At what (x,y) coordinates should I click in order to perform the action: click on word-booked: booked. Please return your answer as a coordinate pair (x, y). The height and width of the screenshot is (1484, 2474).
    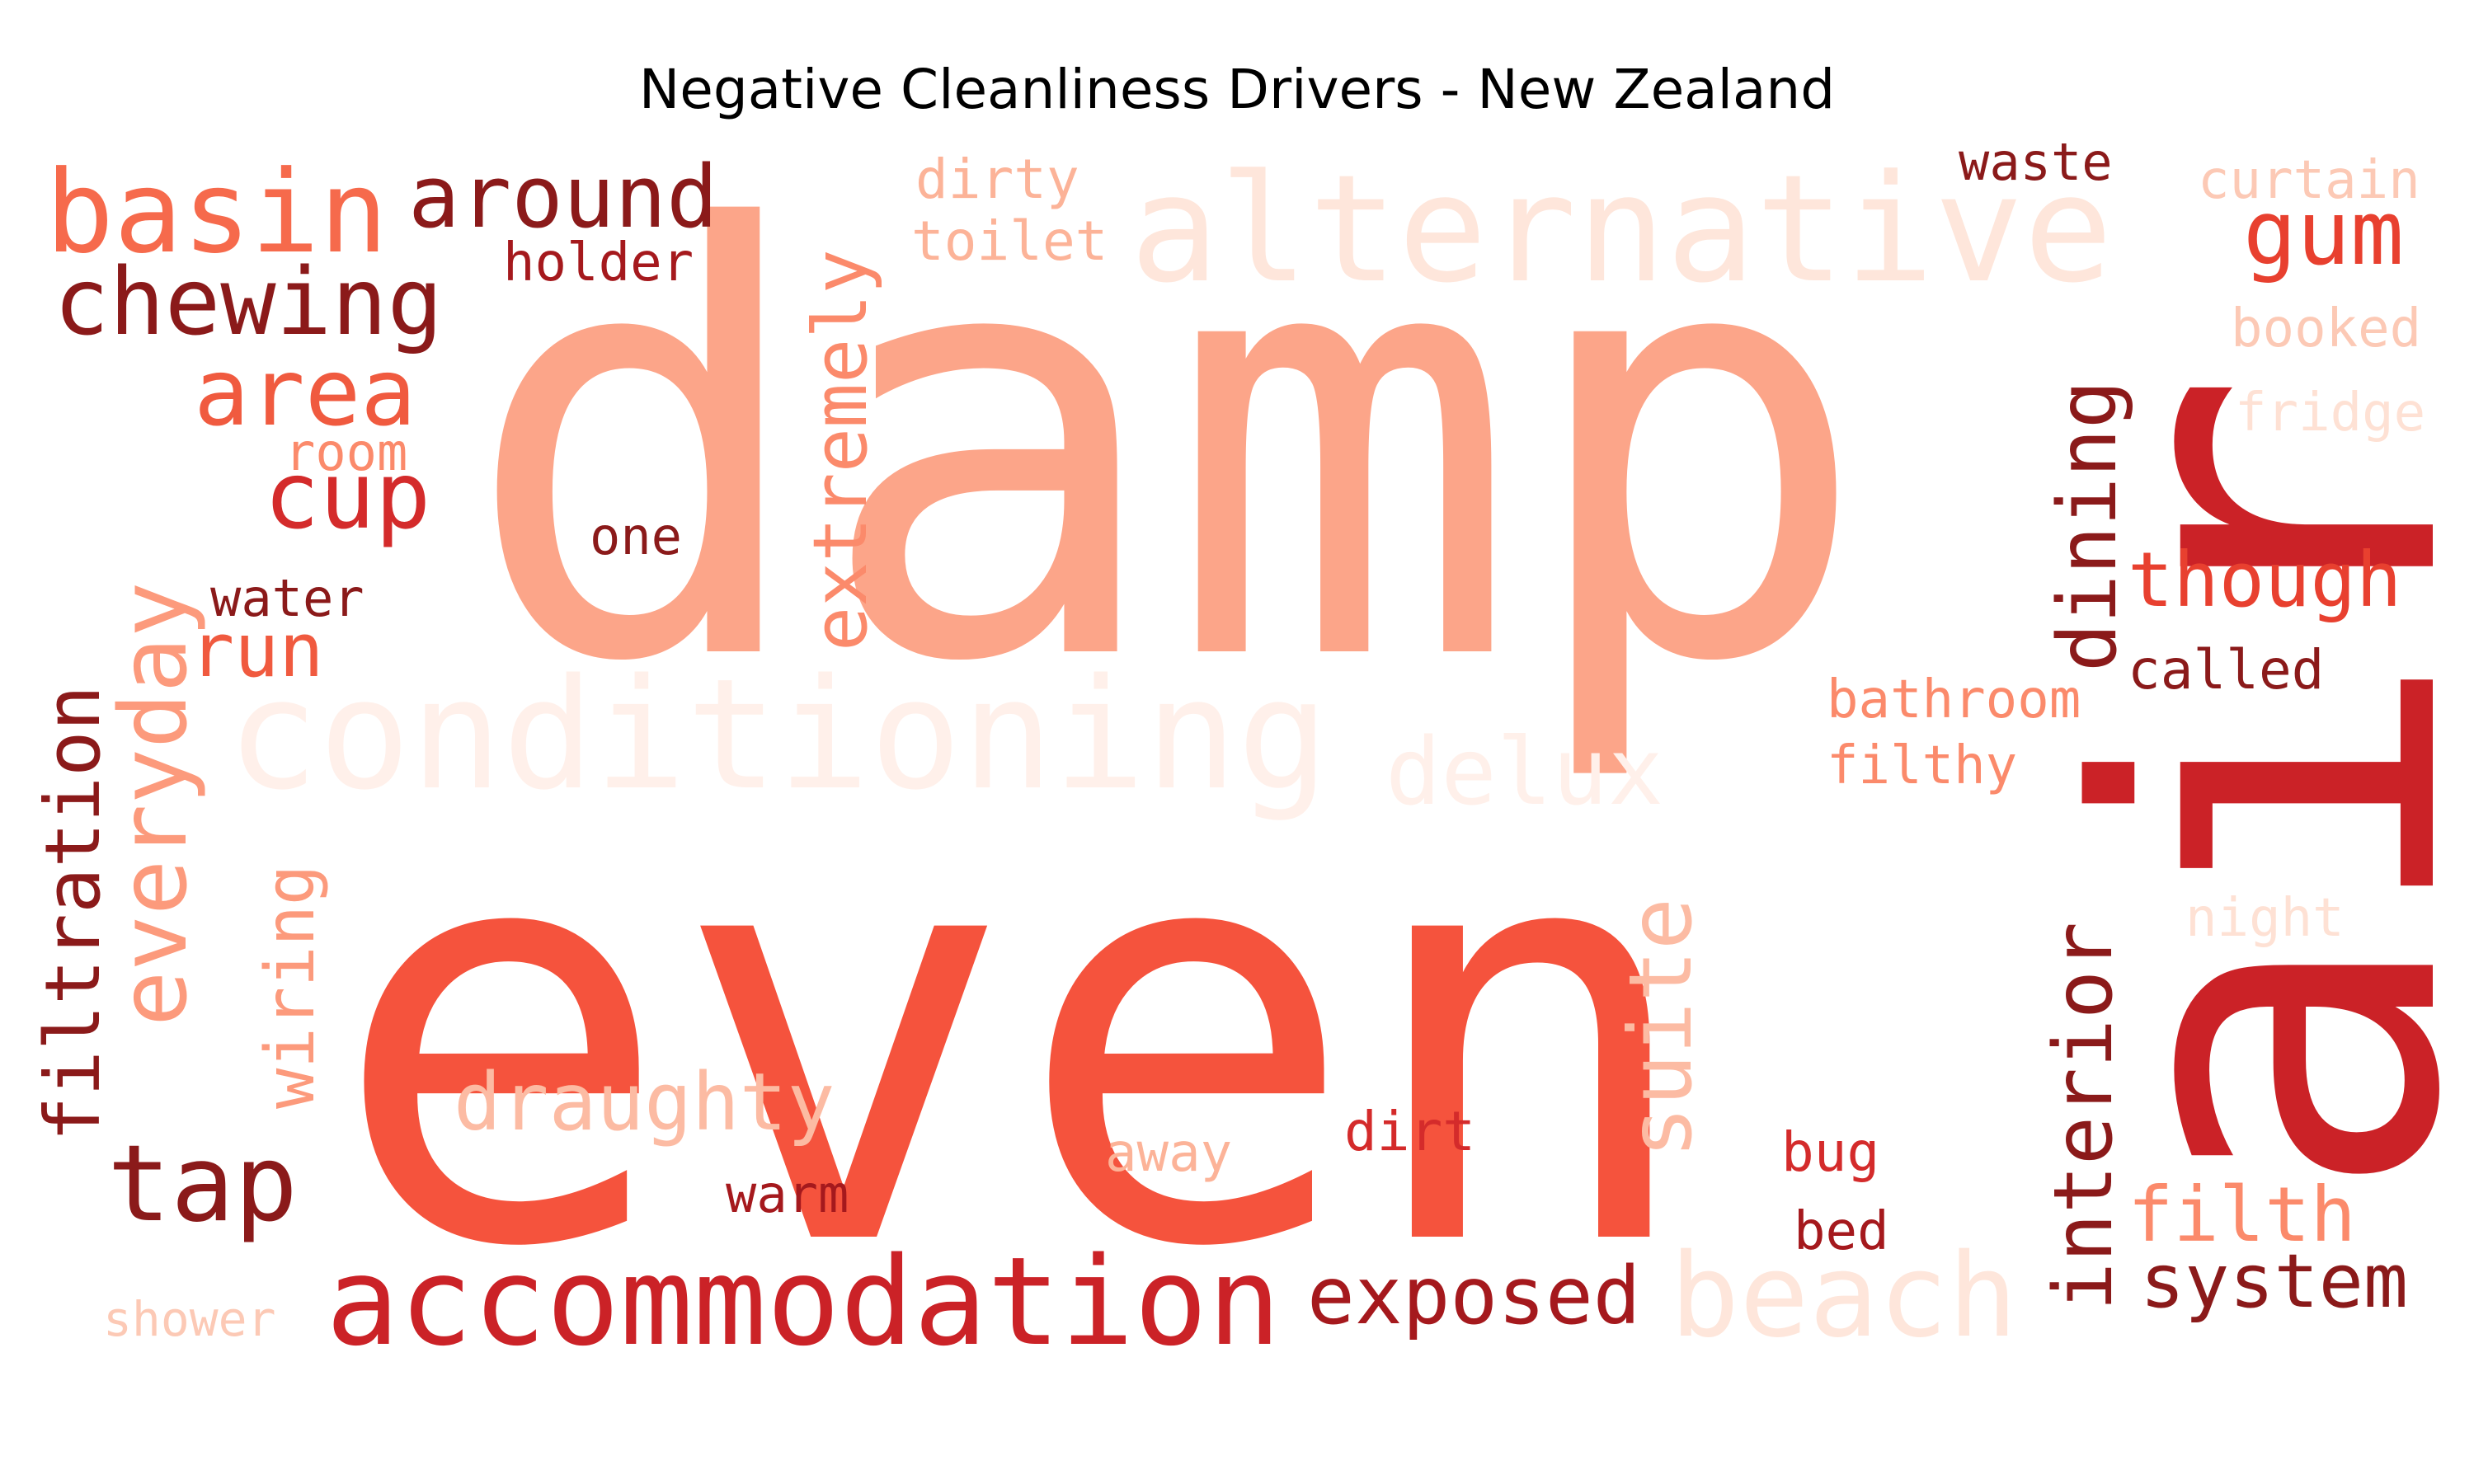
    Looking at the image, I should click on (2326, 328).